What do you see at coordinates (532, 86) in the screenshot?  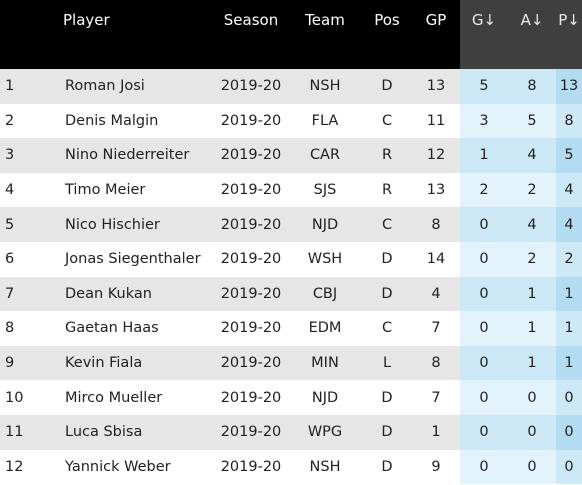 I see `assists-cell: 8` at bounding box center [532, 86].